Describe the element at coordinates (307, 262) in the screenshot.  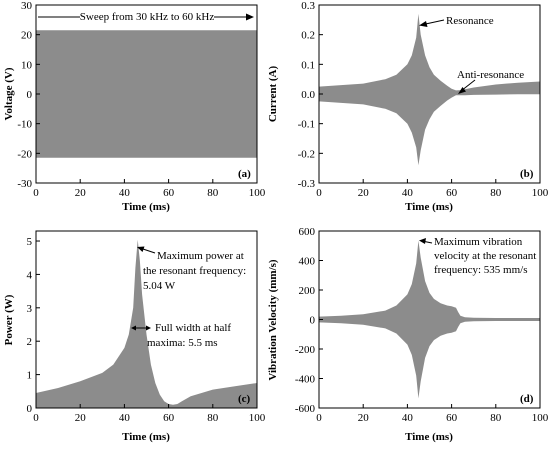
I see `y-tick-label: 400` at that location.